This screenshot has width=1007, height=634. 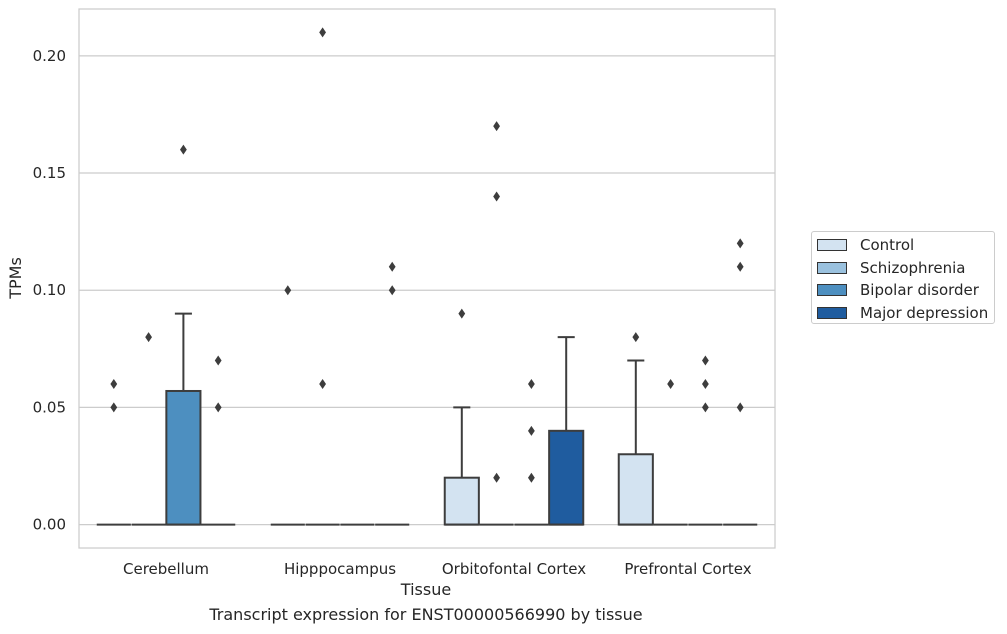 I want to click on legend-item: Control, so click(x=865, y=245).